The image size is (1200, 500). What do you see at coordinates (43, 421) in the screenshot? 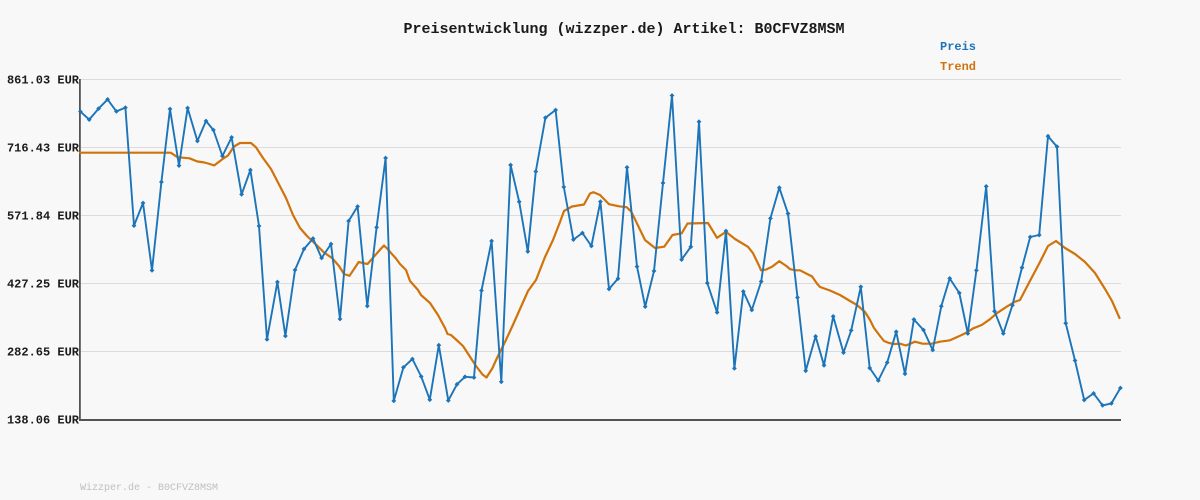
I see `svg-text: 138.06 EUR` at bounding box center [43, 421].